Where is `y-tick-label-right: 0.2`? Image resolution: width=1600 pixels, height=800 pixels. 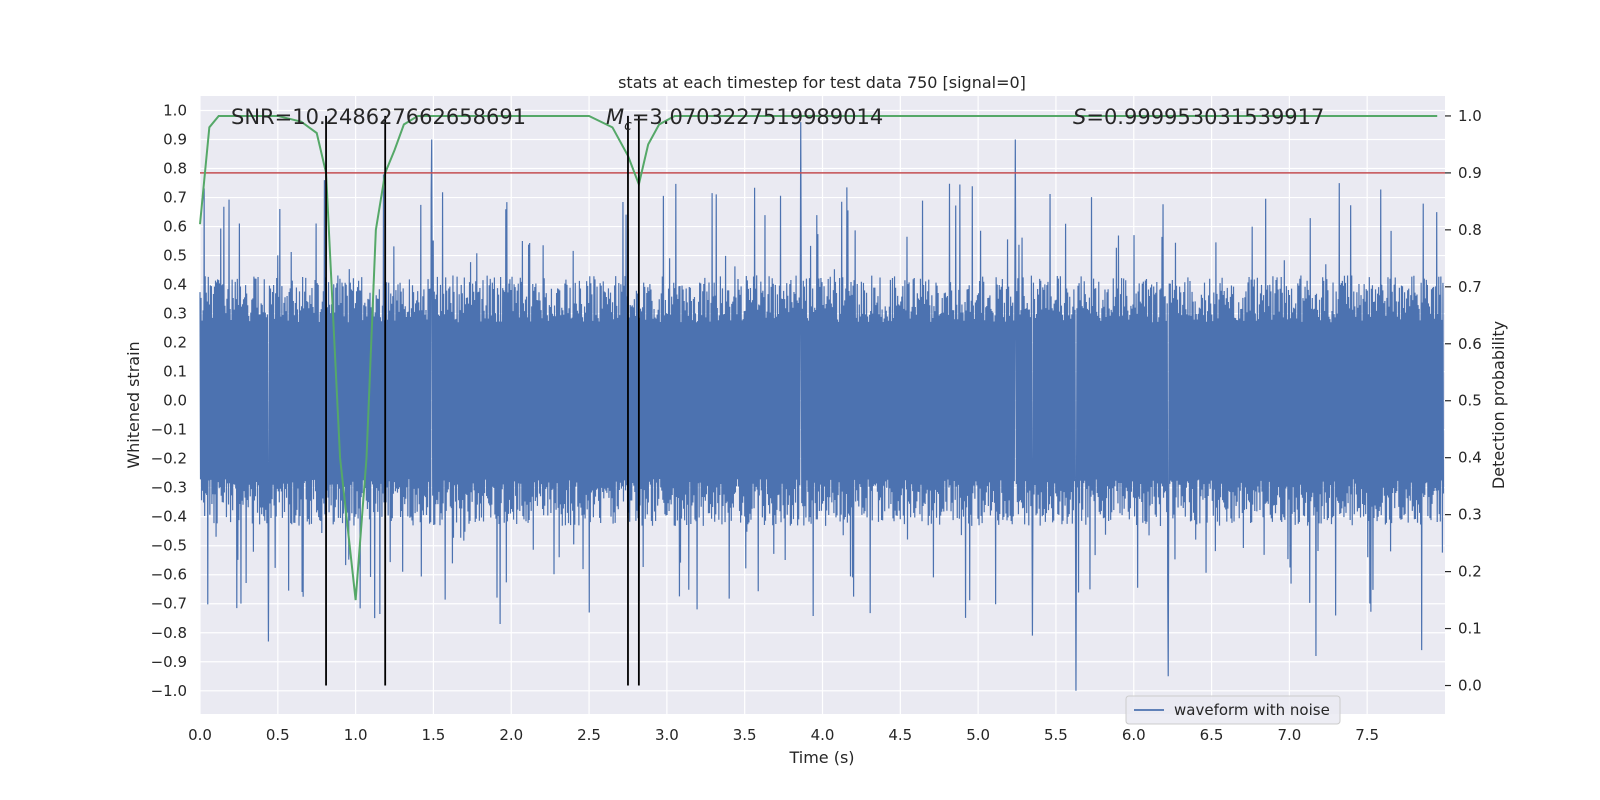 y-tick-label-right: 0.2 is located at coordinates (1470, 572).